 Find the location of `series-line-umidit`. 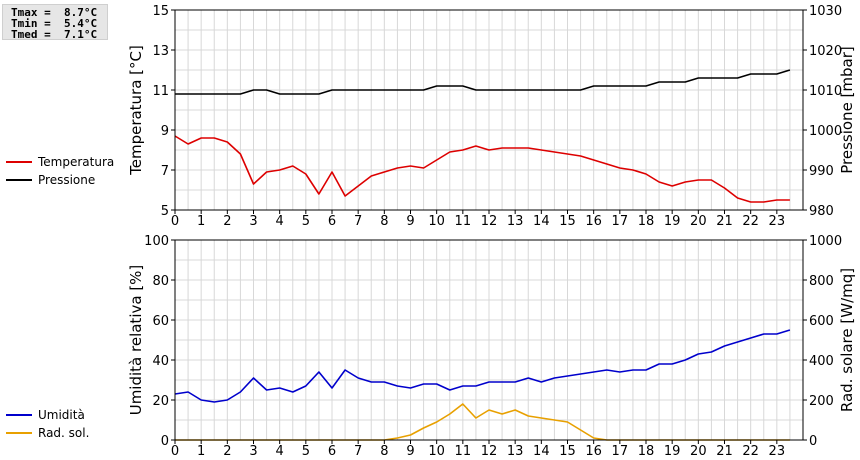

series-line-umidit is located at coordinates (482, 366).